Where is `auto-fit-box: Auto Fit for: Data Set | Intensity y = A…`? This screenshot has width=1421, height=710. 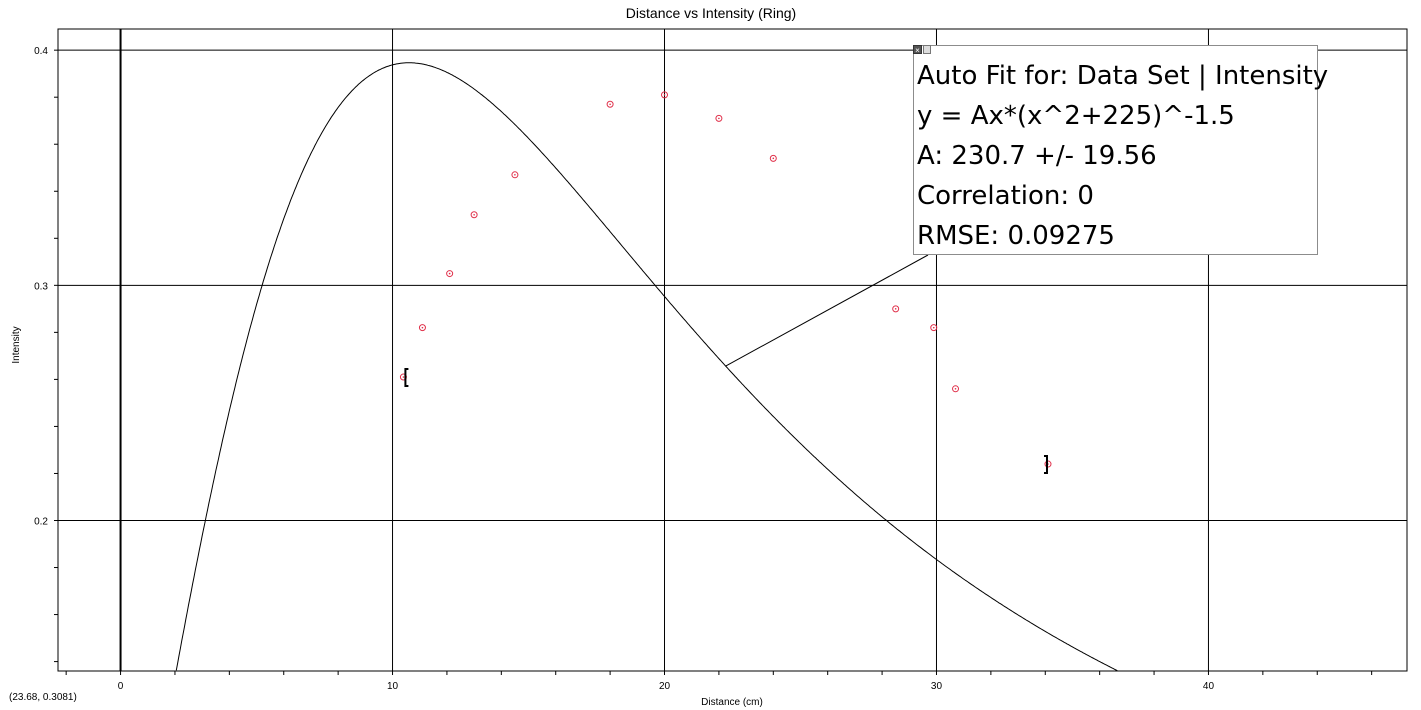 auto-fit-box: Auto Fit for: Data Set | Intensity y = A… is located at coordinates (1121, 150).